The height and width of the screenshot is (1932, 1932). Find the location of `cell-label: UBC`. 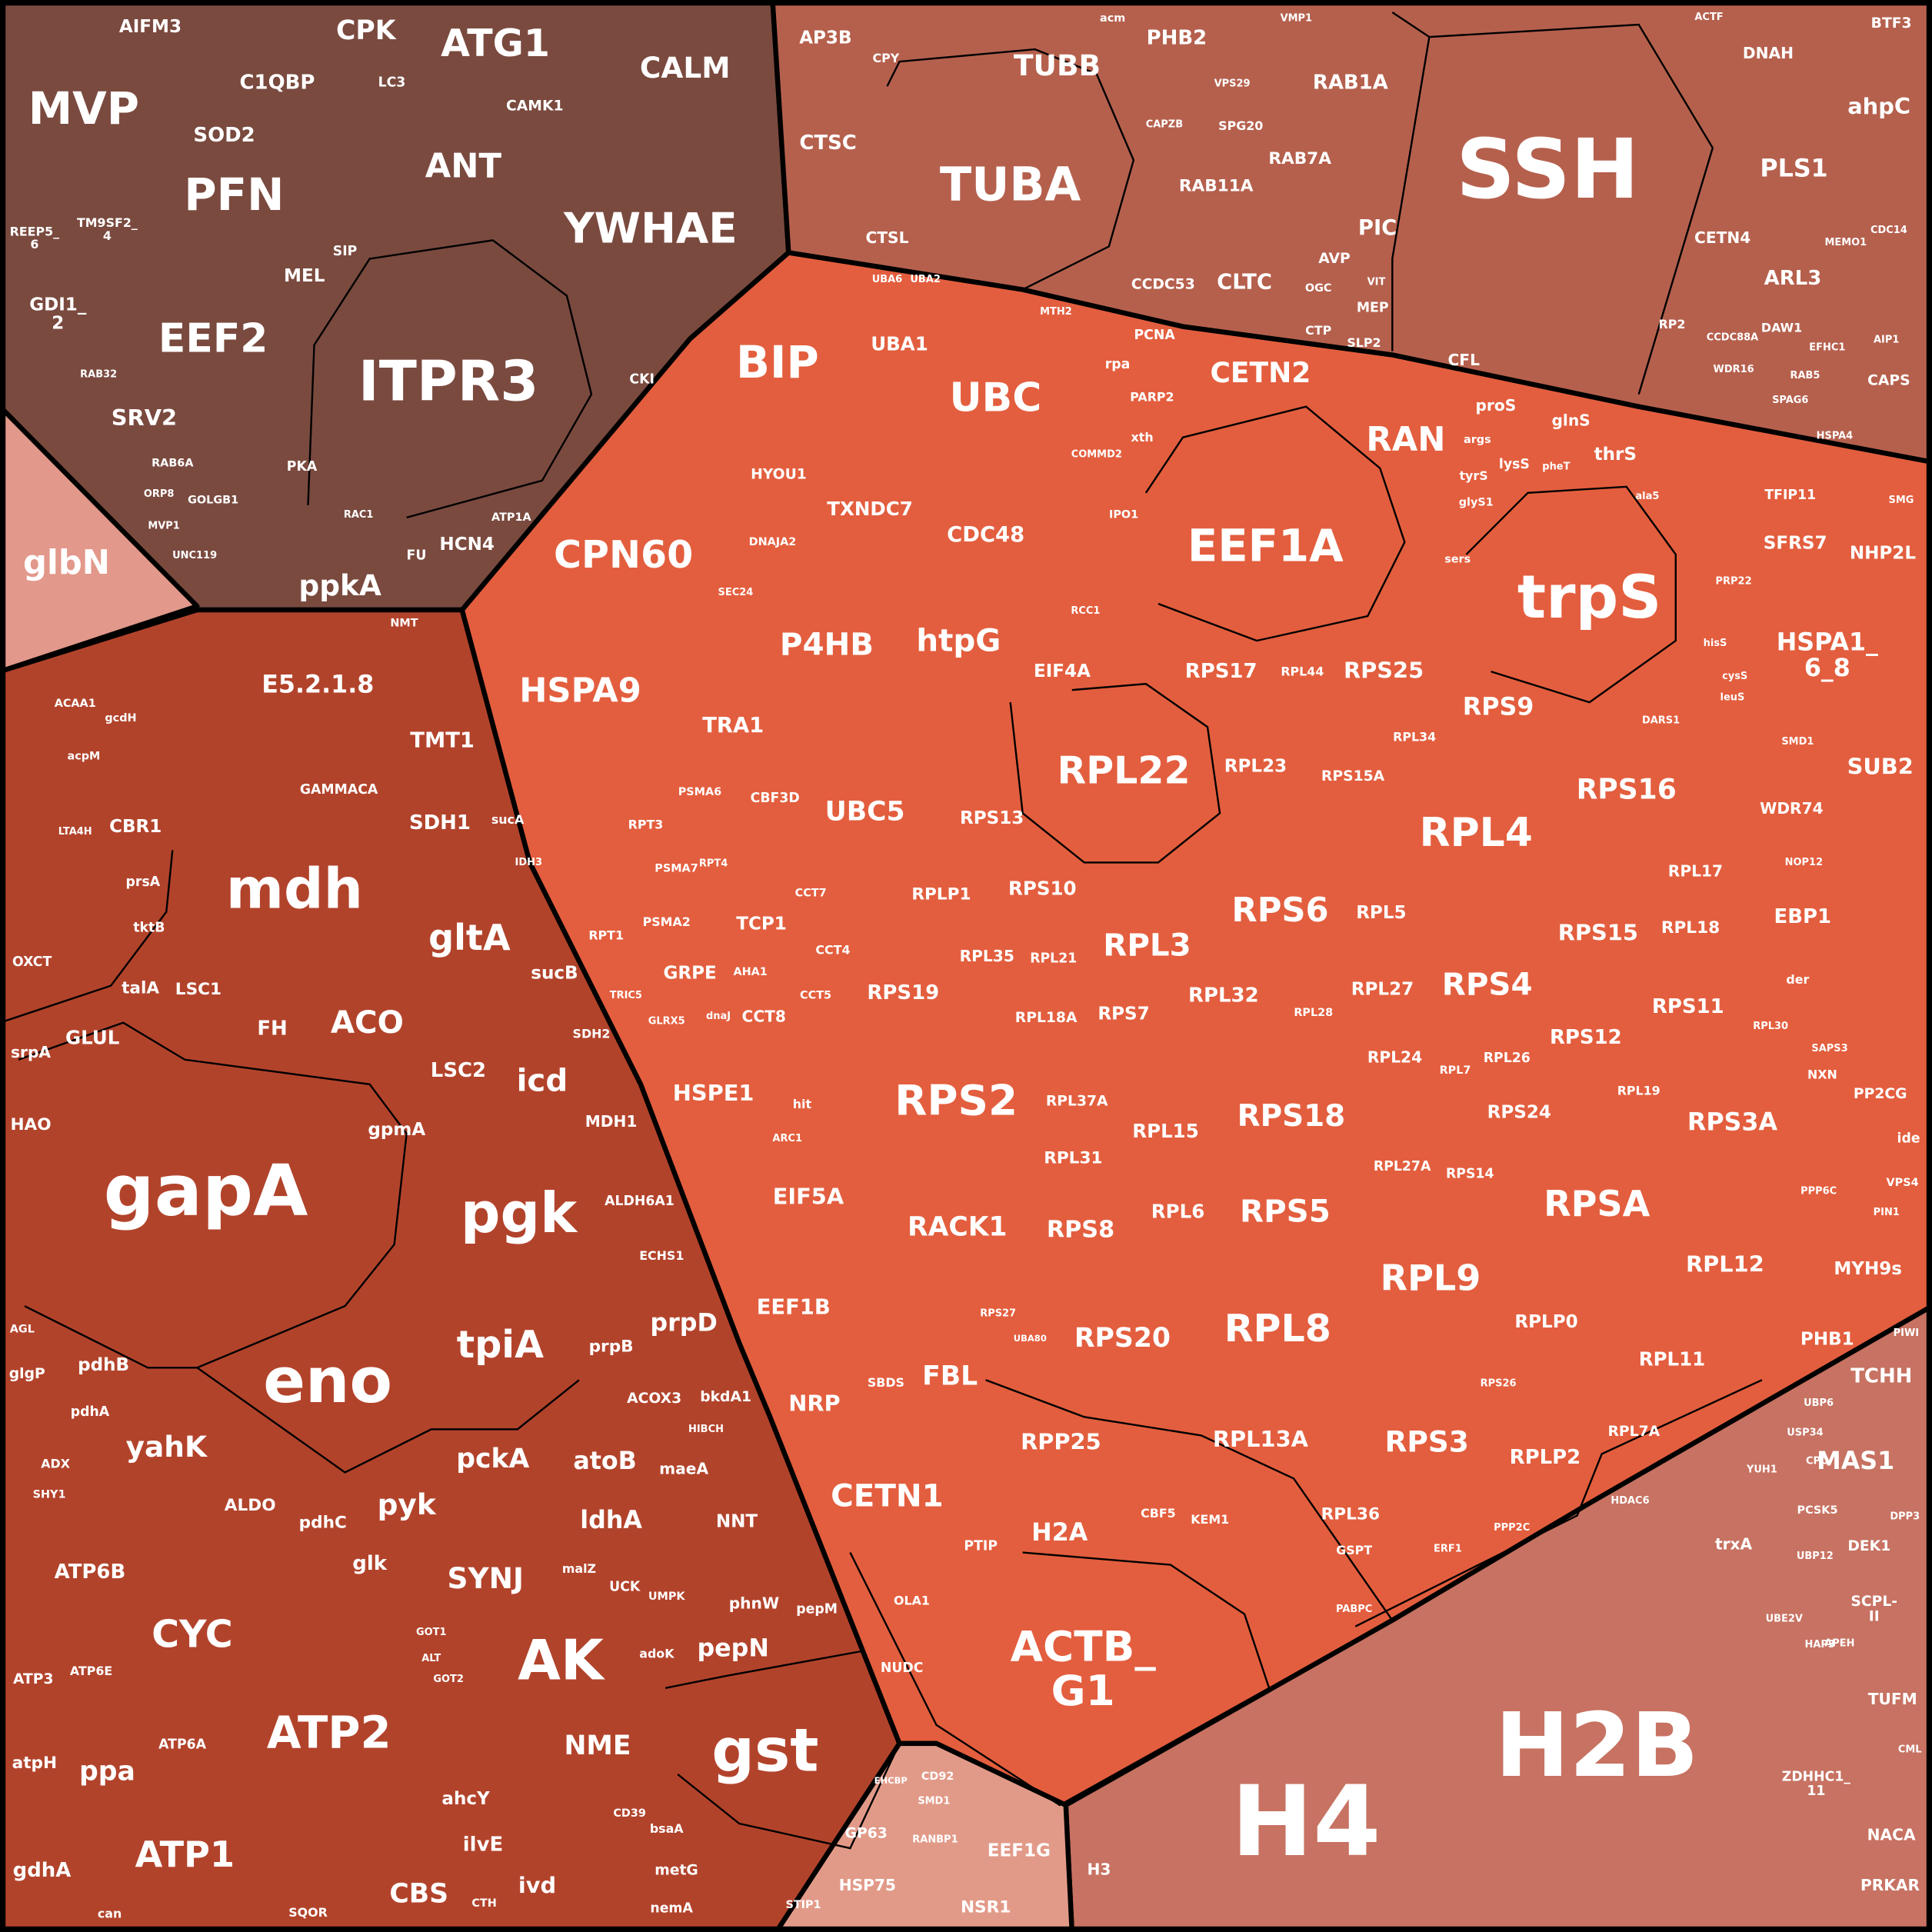

cell-label: UBC is located at coordinates (996, 398).